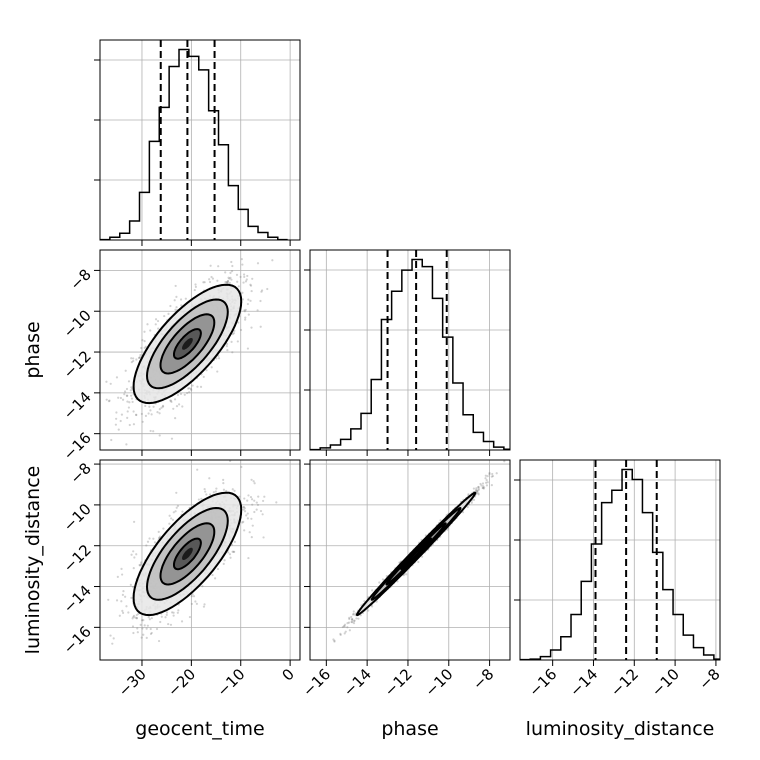 Image resolution: width=760 pixels, height=760 pixels. What do you see at coordinates (132, 682) in the screenshot?
I see `xtick-label-geocent_time: −30` at bounding box center [132, 682].